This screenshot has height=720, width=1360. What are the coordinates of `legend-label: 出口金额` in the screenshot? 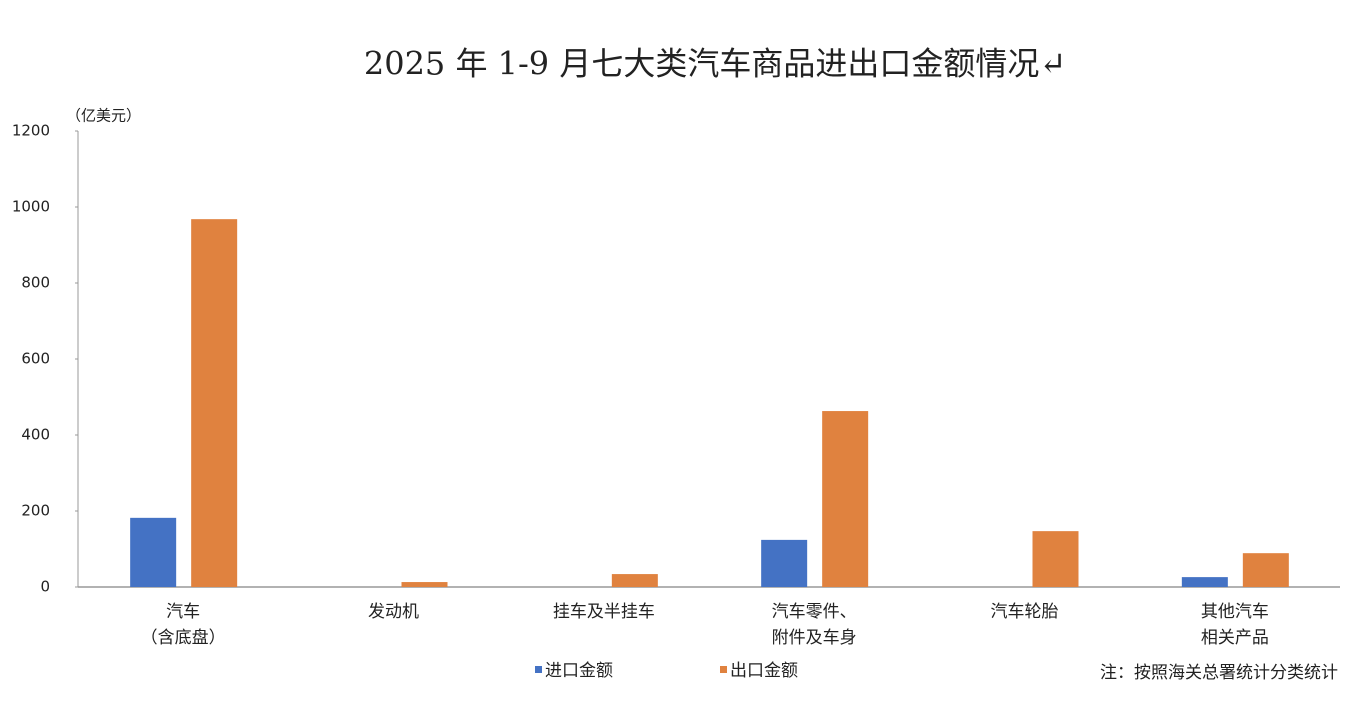 It's located at (764, 671).